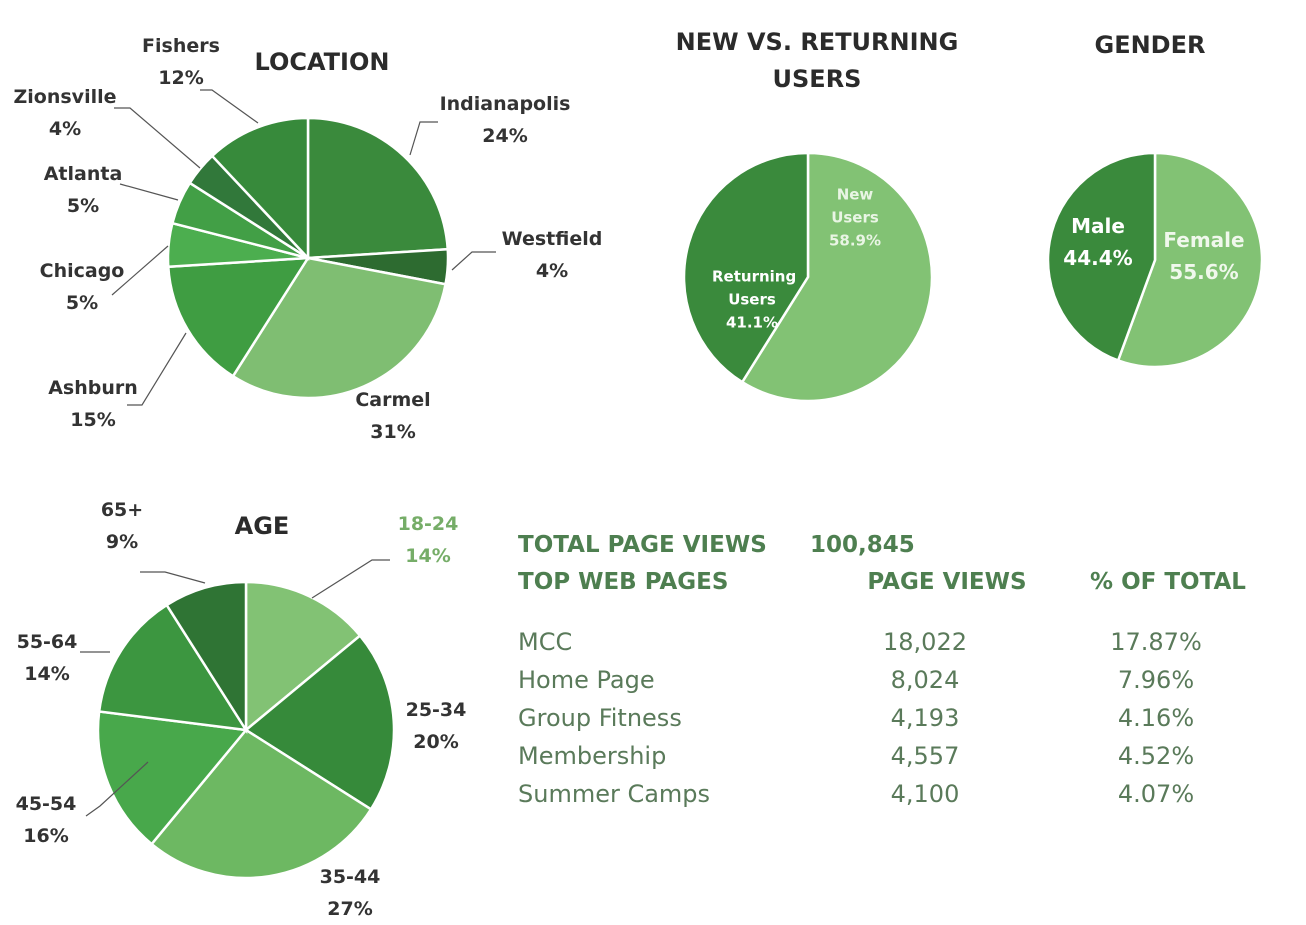 The width and height of the screenshot is (1306, 925). What do you see at coordinates (393, 416) in the screenshot?
I see `slice-label: Carmel 31%` at bounding box center [393, 416].